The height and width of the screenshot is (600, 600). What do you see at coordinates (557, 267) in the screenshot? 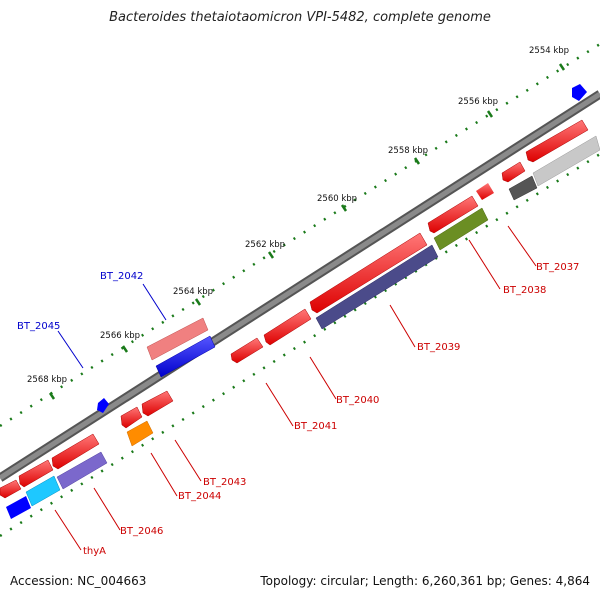
I see `gene-label-bt2037: BT_2037` at bounding box center [557, 267].